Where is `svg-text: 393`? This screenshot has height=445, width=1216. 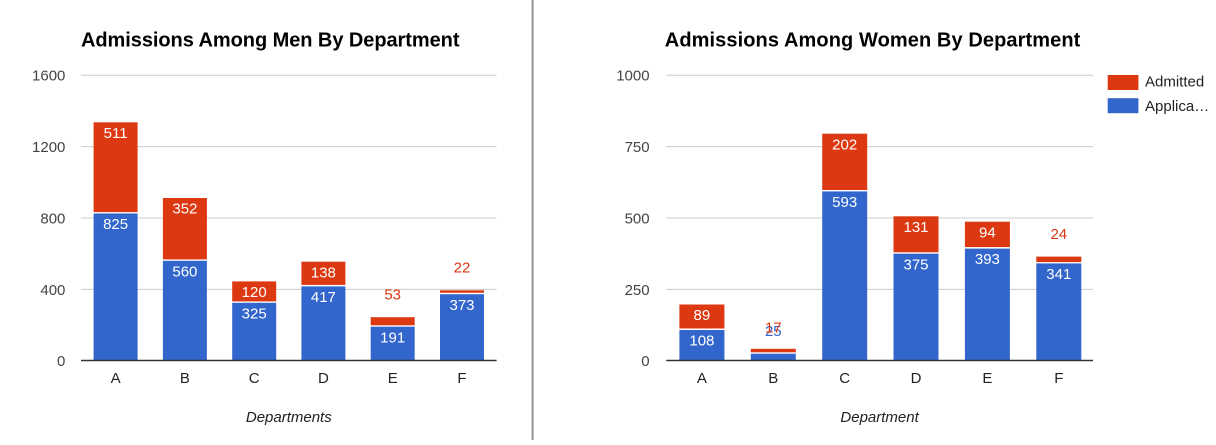 svg-text: 393 is located at coordinates (987, 259).